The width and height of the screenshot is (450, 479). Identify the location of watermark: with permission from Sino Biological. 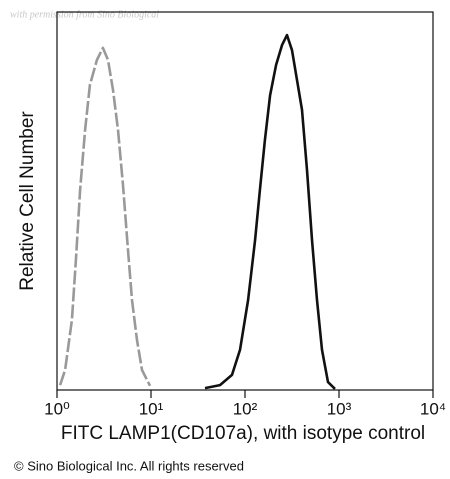
(84, 14).